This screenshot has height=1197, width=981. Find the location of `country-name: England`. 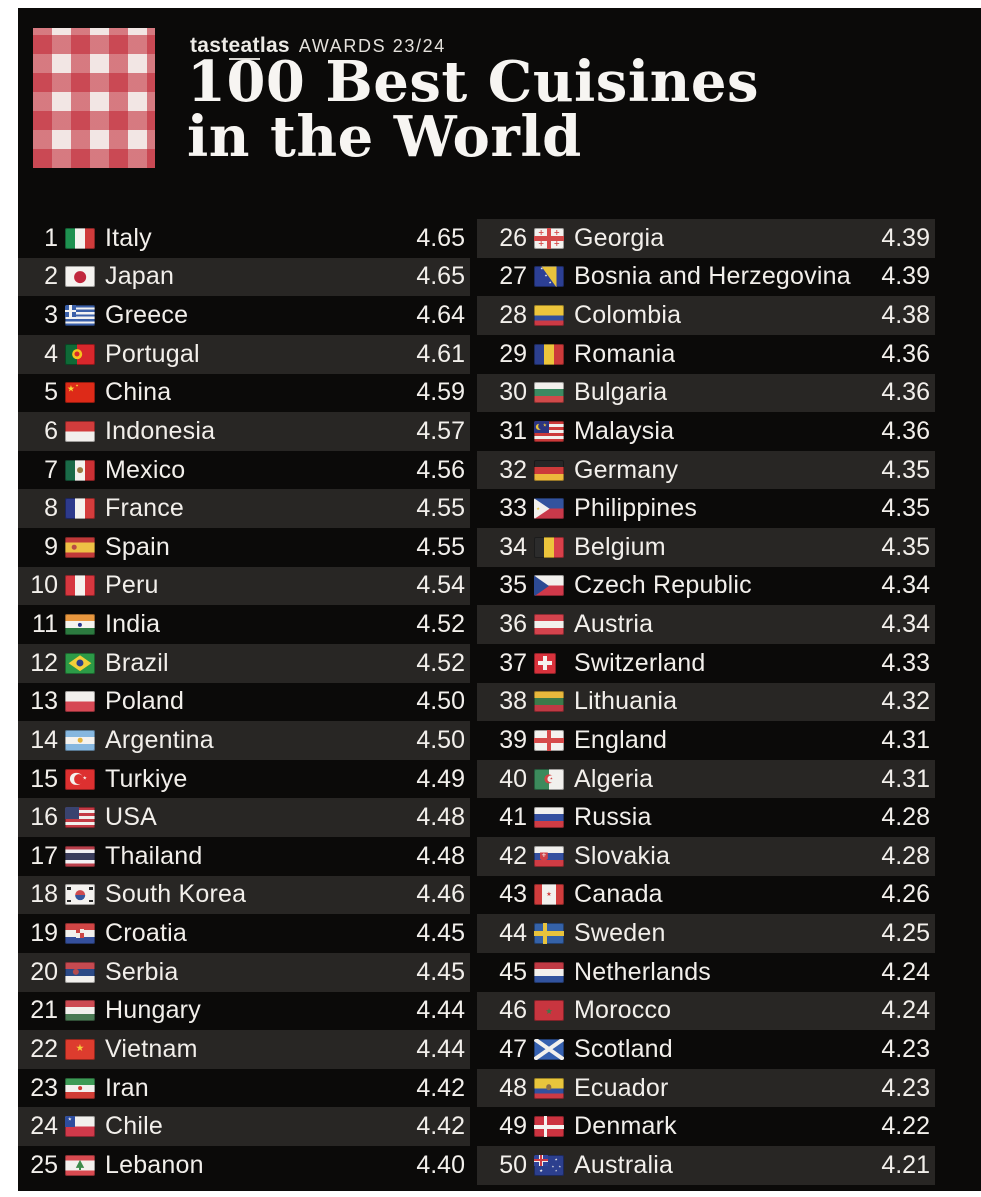

country-name: England is located at coordinates (621, 739).